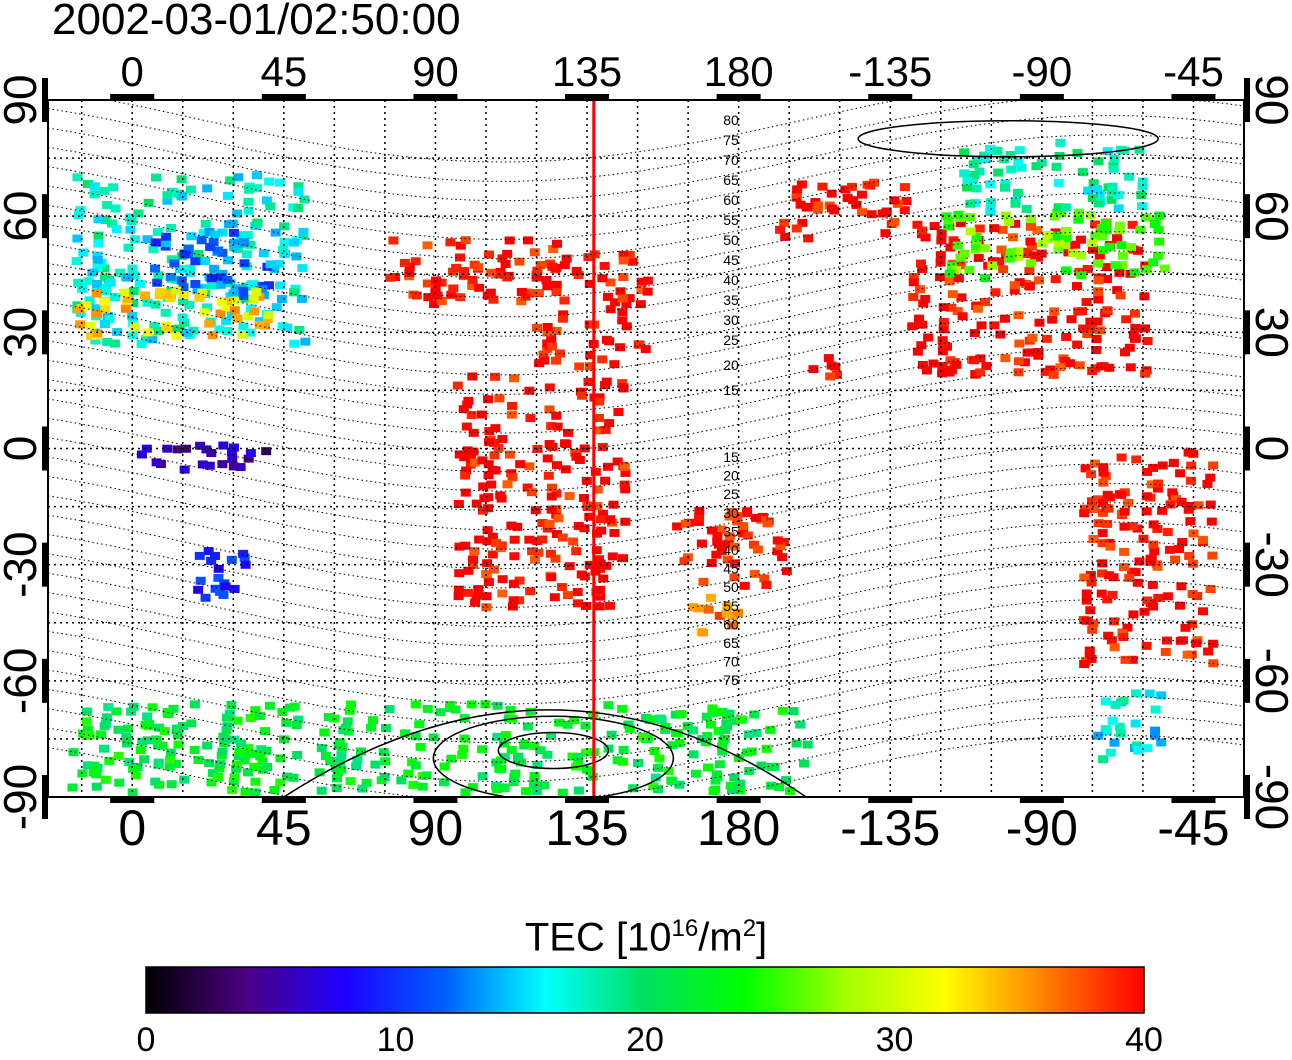  Describe the element at coordinates (1193, 800) in the screenshot. I see `bottom-tick-mark` at that location.